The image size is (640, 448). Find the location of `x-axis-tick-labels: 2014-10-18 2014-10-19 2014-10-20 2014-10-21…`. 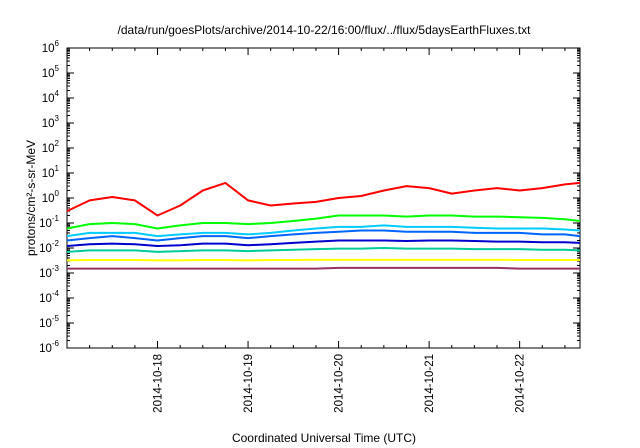

x-axis-tick-labels: 2014-10-18 2014-10-19 2014-10-20 2014-10-21… is located at coordinates (340, 383).